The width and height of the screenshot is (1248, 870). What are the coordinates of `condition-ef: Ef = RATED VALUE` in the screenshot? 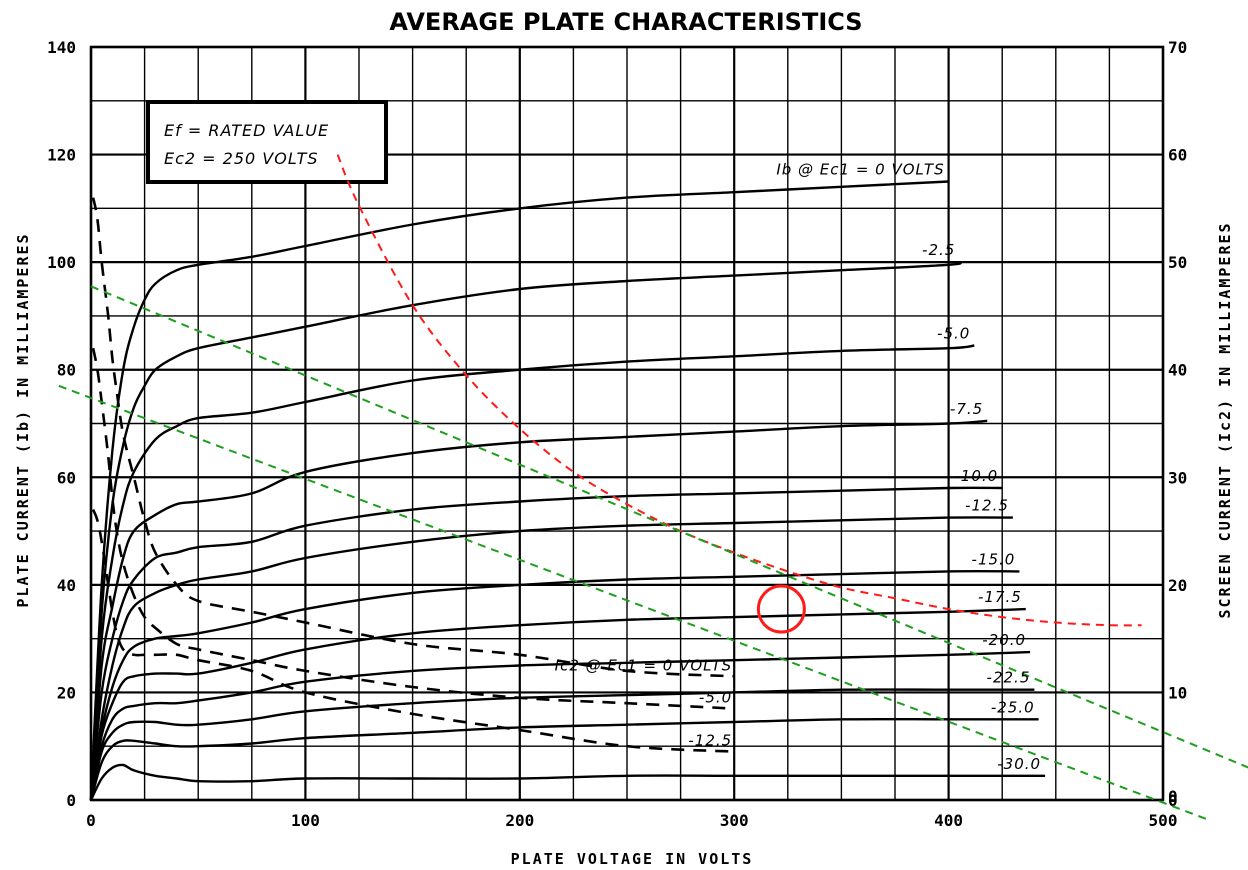 It's located at (246, 130).